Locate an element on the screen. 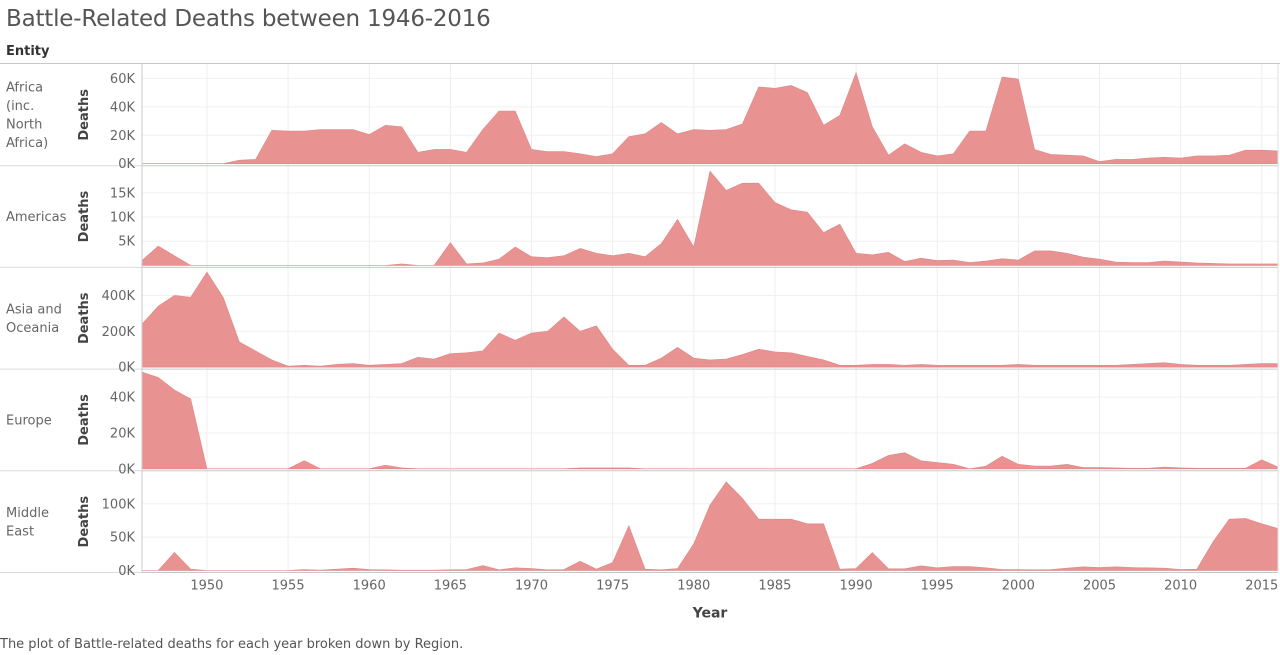 This screenshot has height=655, width=1280. x-tick-label: 1980 is located at coordinates (693, 586).